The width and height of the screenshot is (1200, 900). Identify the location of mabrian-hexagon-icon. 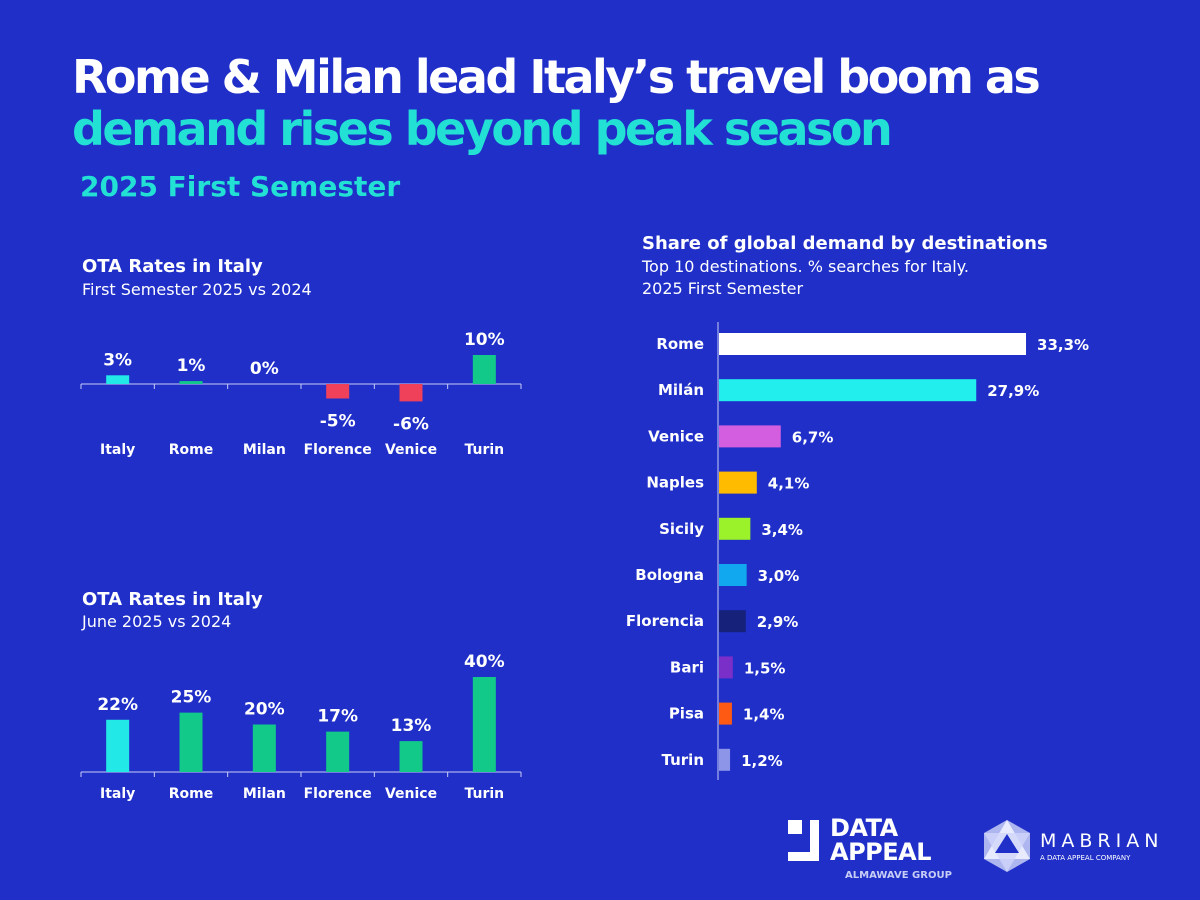
(1007, 846).